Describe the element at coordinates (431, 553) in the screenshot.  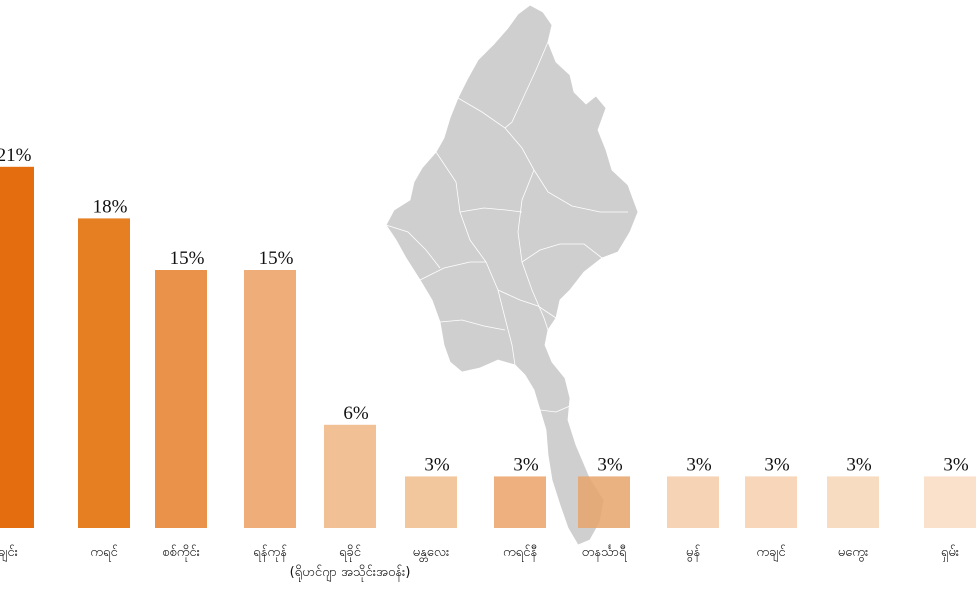
I see `category-label-6: မန္တလေး` at that location.